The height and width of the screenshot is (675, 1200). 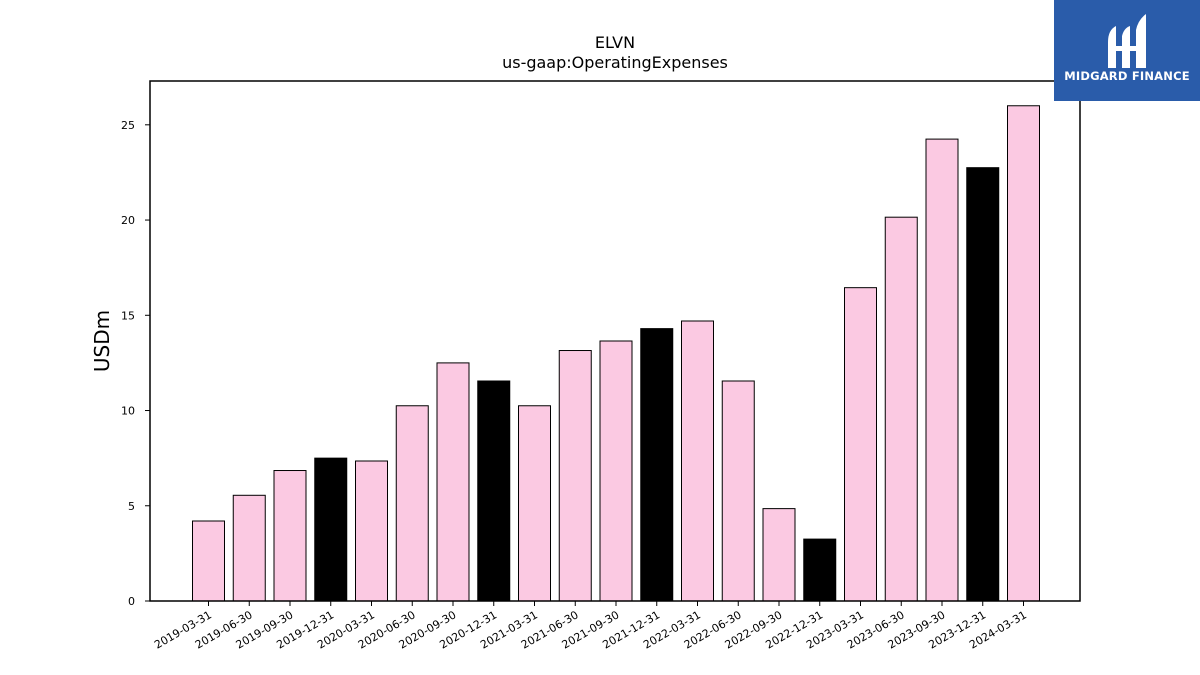 I want to click on midgard-finance-logo: MIDGARD FINANCE, so click(x=1127, y=50).